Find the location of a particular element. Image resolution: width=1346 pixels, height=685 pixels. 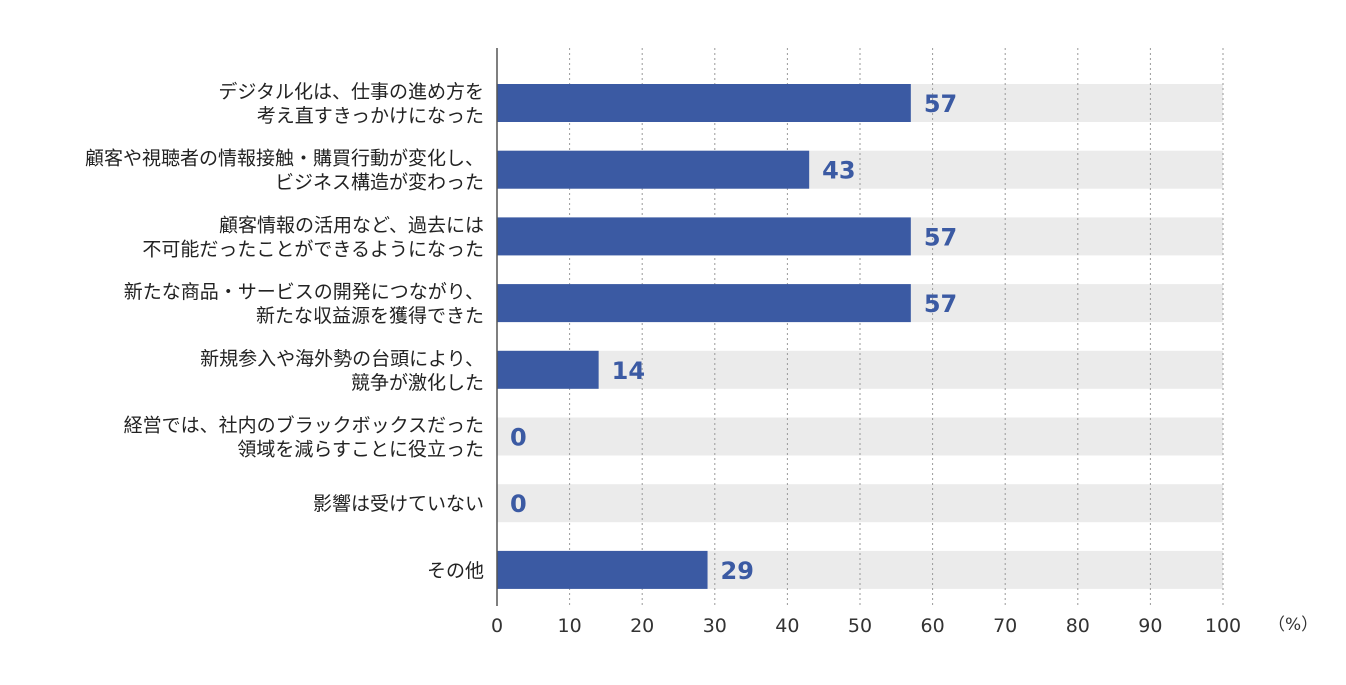

category-label: 不可能だったことができるようになった is located at coordinates (313, 249).